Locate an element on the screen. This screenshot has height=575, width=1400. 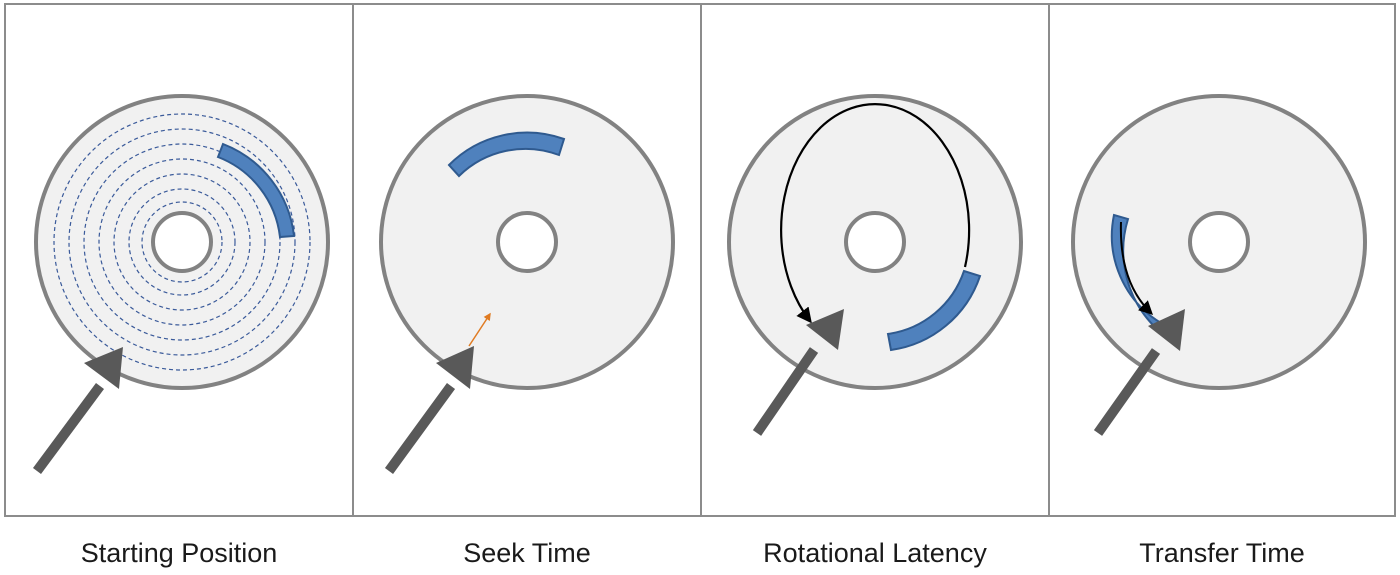
panel-seek-time is located at coordinates (527, 284).